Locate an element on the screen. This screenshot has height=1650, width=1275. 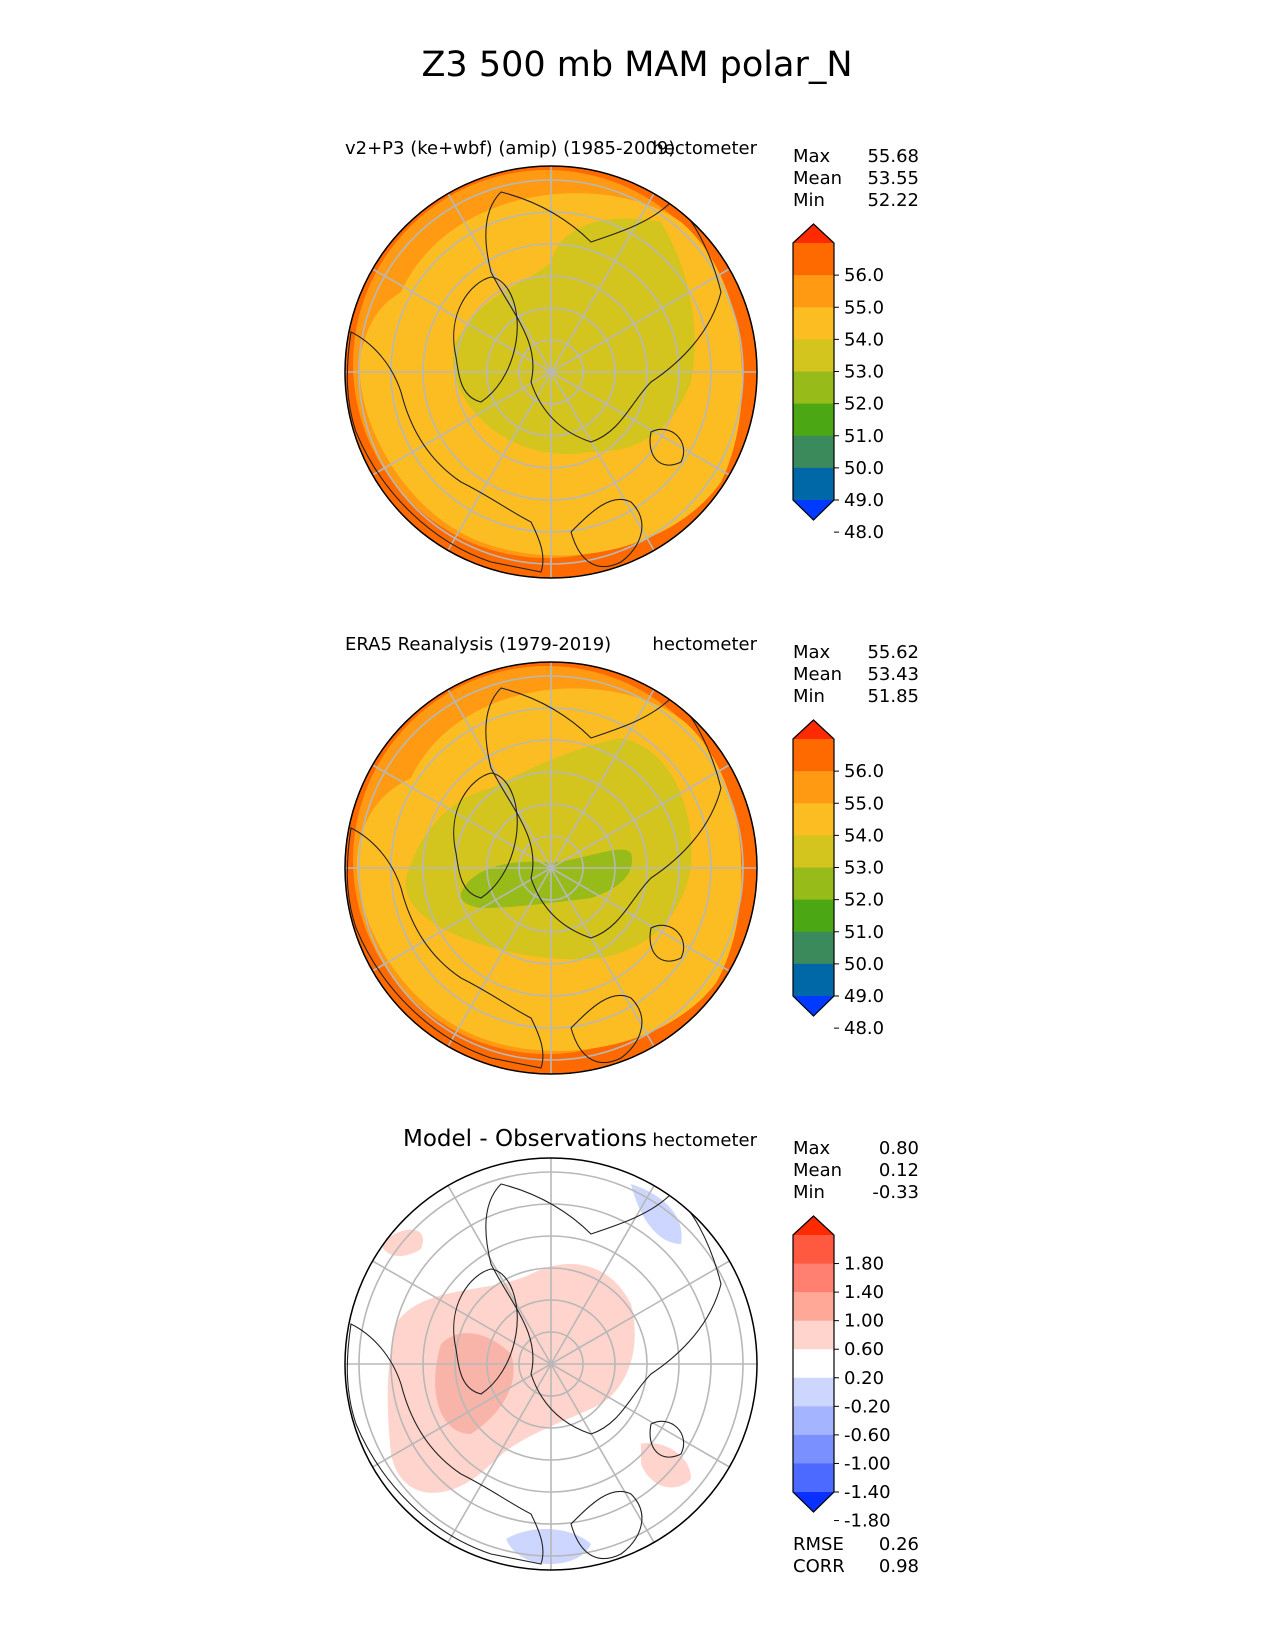
colorbar-tick-label: 0.60 is located at coordinates (864, 1349).